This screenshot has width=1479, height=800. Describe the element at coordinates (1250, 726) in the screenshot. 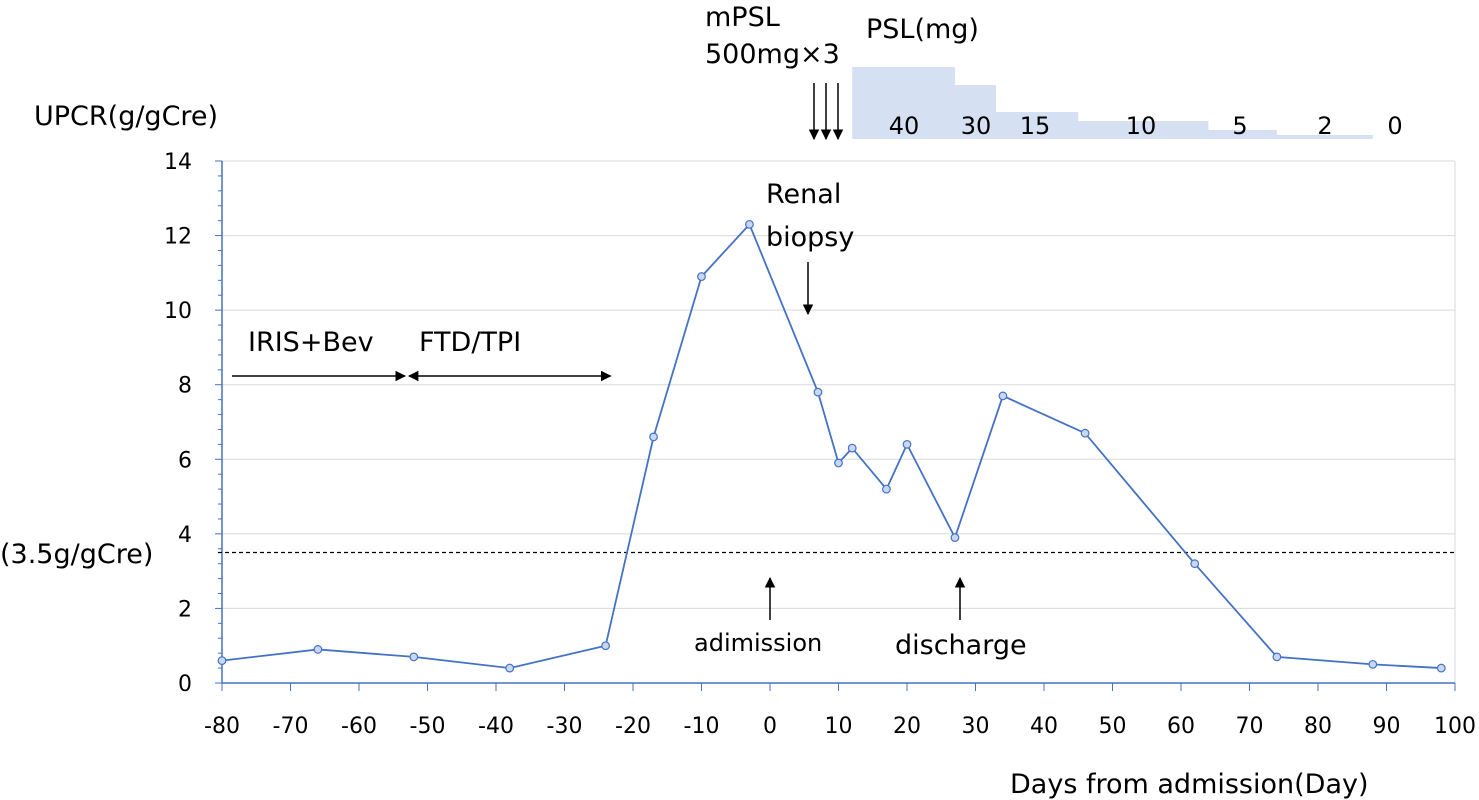

I see `x-tick-label: 70` at that location.